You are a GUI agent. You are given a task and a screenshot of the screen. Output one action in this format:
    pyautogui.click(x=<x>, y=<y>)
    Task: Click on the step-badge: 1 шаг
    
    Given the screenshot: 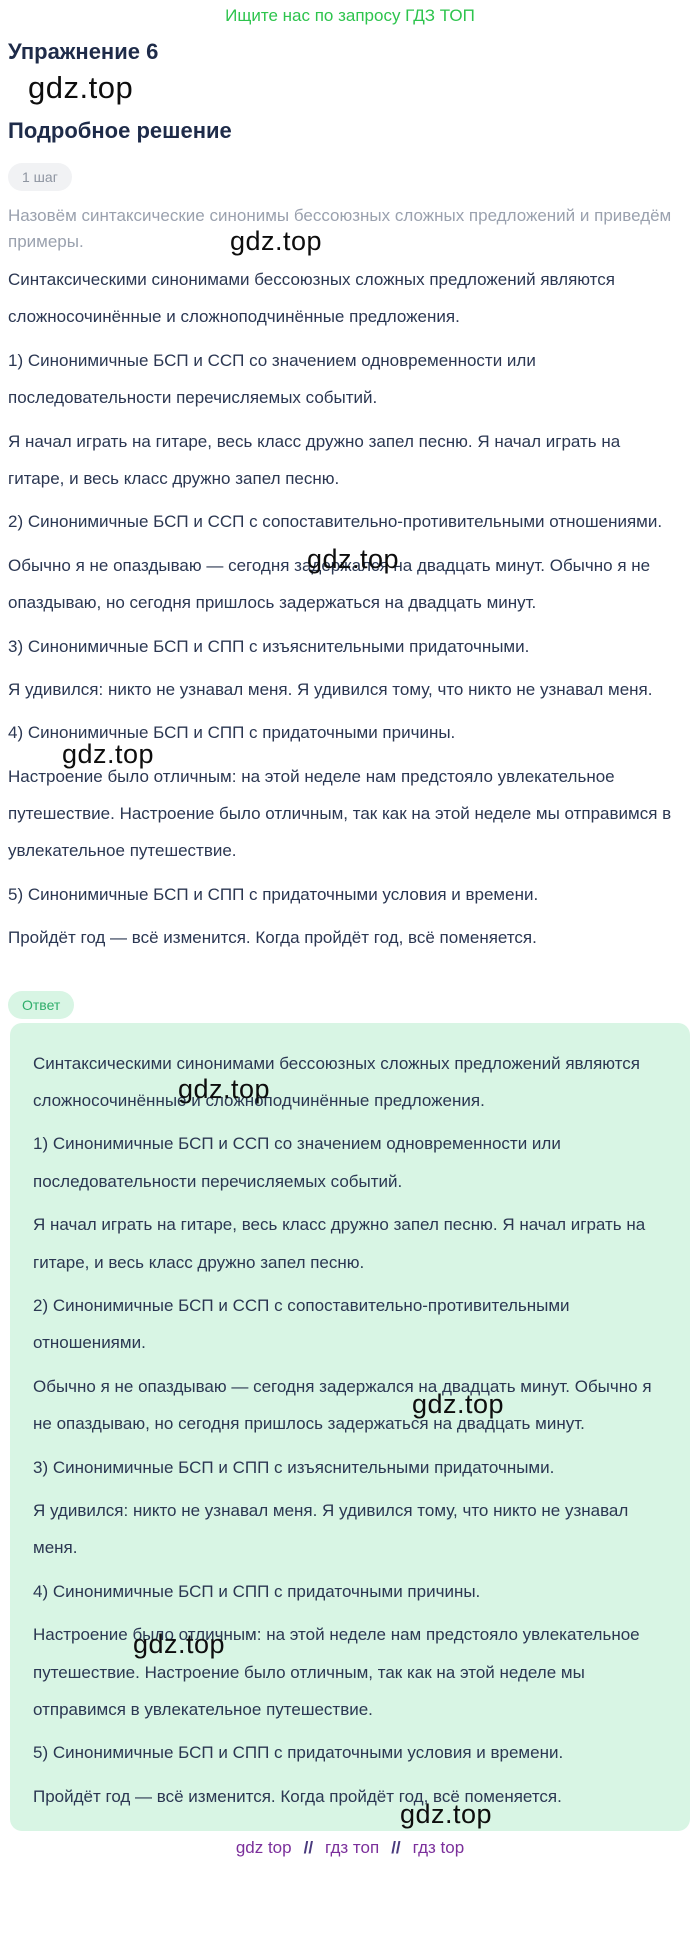 What is the action you would take?
    pyautogui.click(x=40, y=177)
    